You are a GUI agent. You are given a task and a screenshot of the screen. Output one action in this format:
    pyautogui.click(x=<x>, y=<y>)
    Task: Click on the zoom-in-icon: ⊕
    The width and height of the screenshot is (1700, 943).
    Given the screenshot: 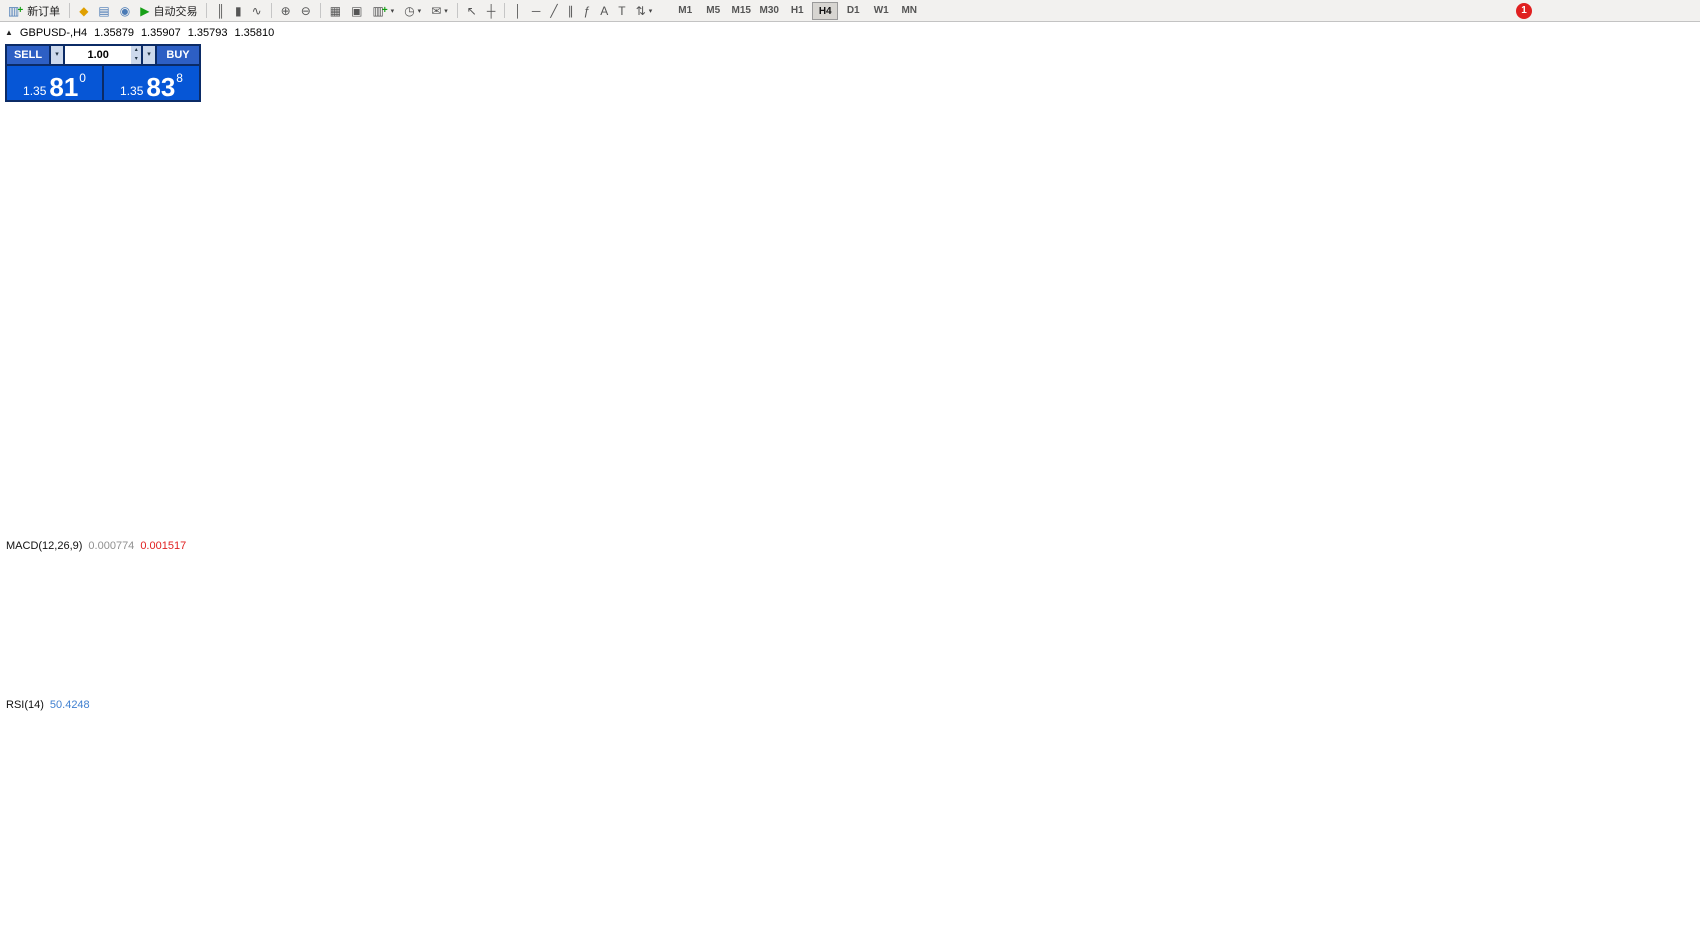 What is the action you would take?
    pyautogui.click(x=286, y=11)
    